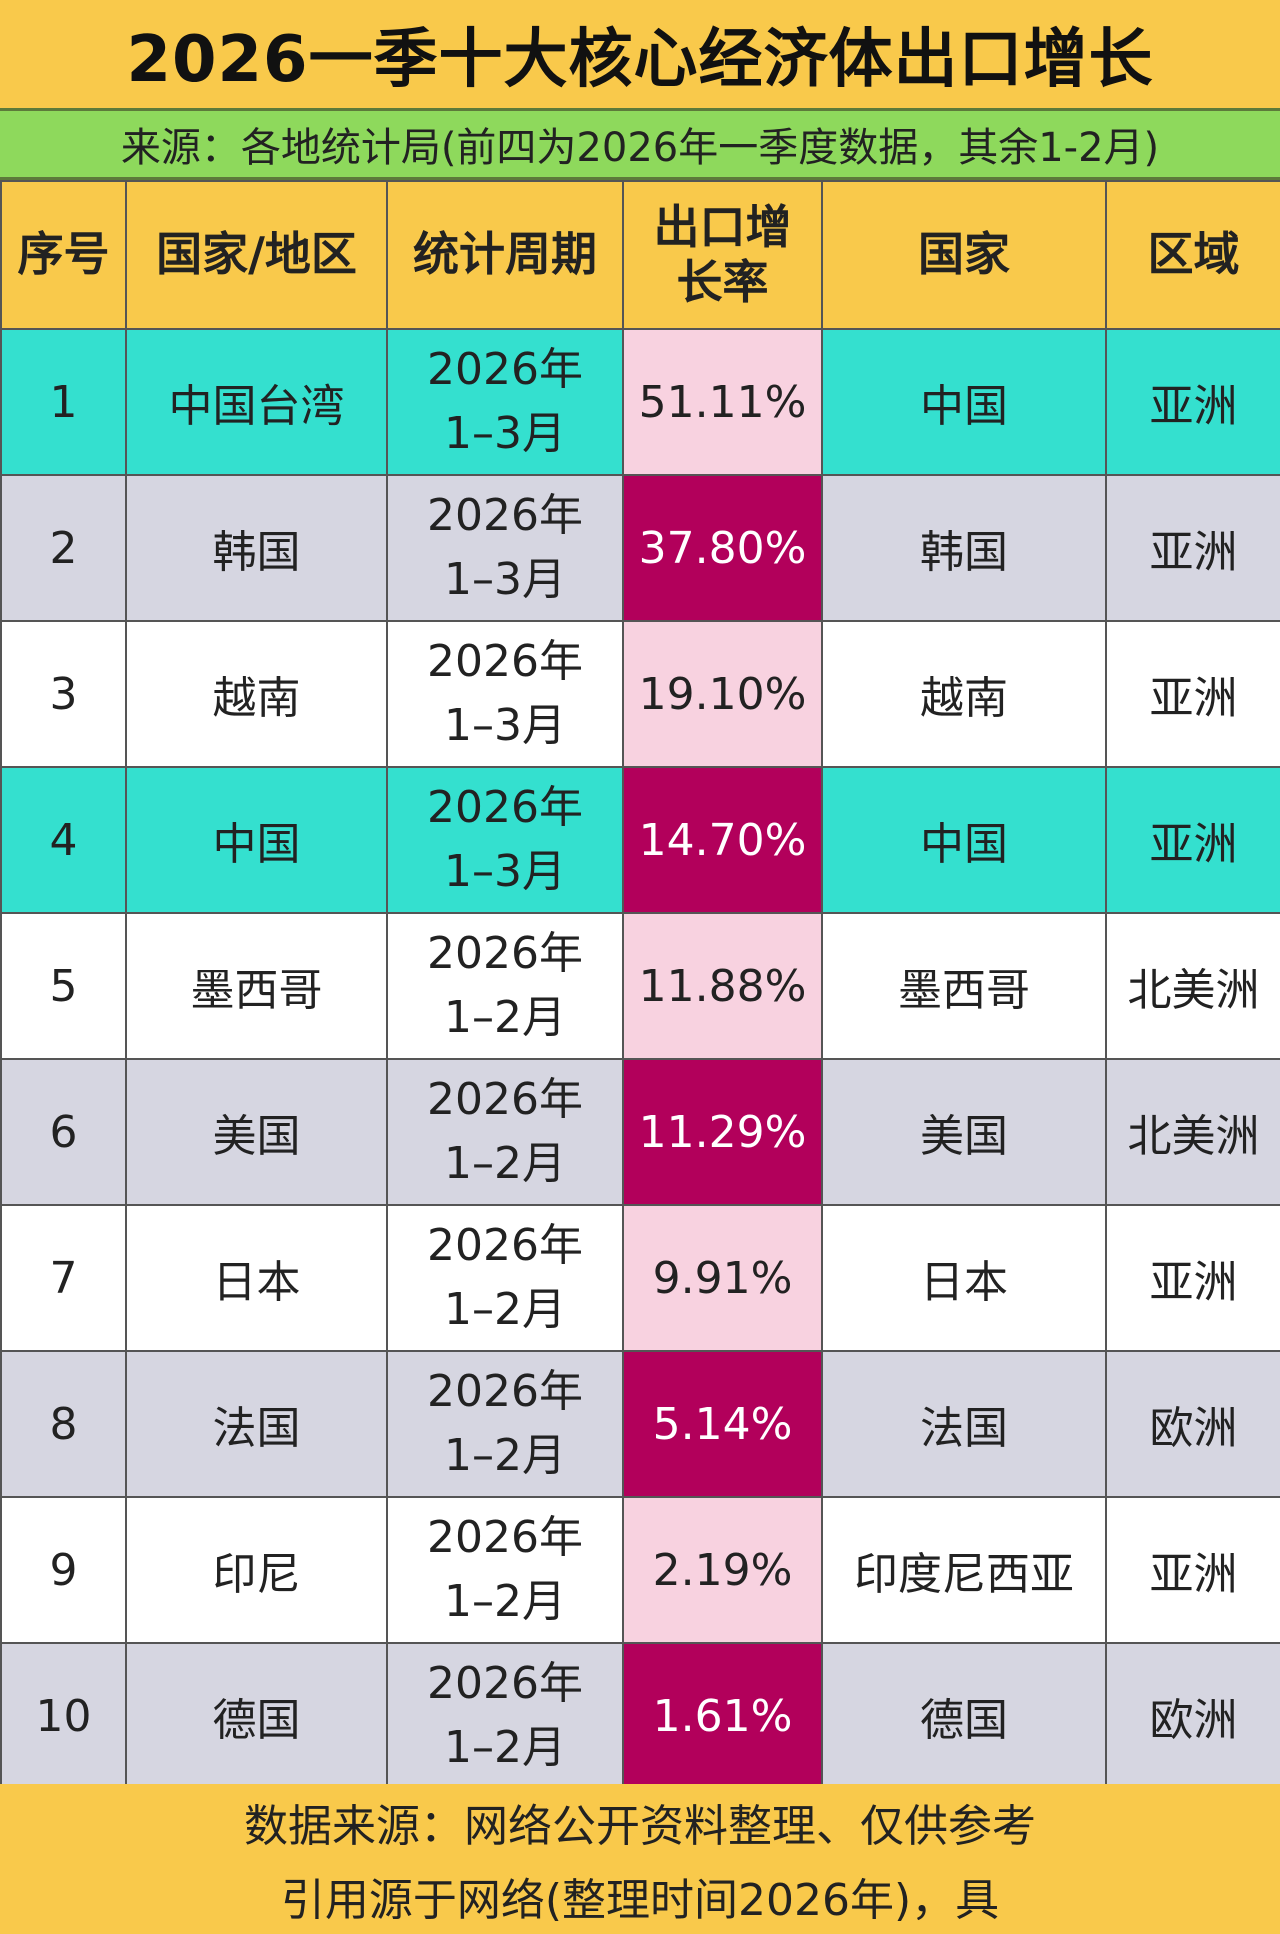 The height and width of the screenshot is (1934, 1280). I want to click on cell-rate: 51.11%, so click(722, 402).